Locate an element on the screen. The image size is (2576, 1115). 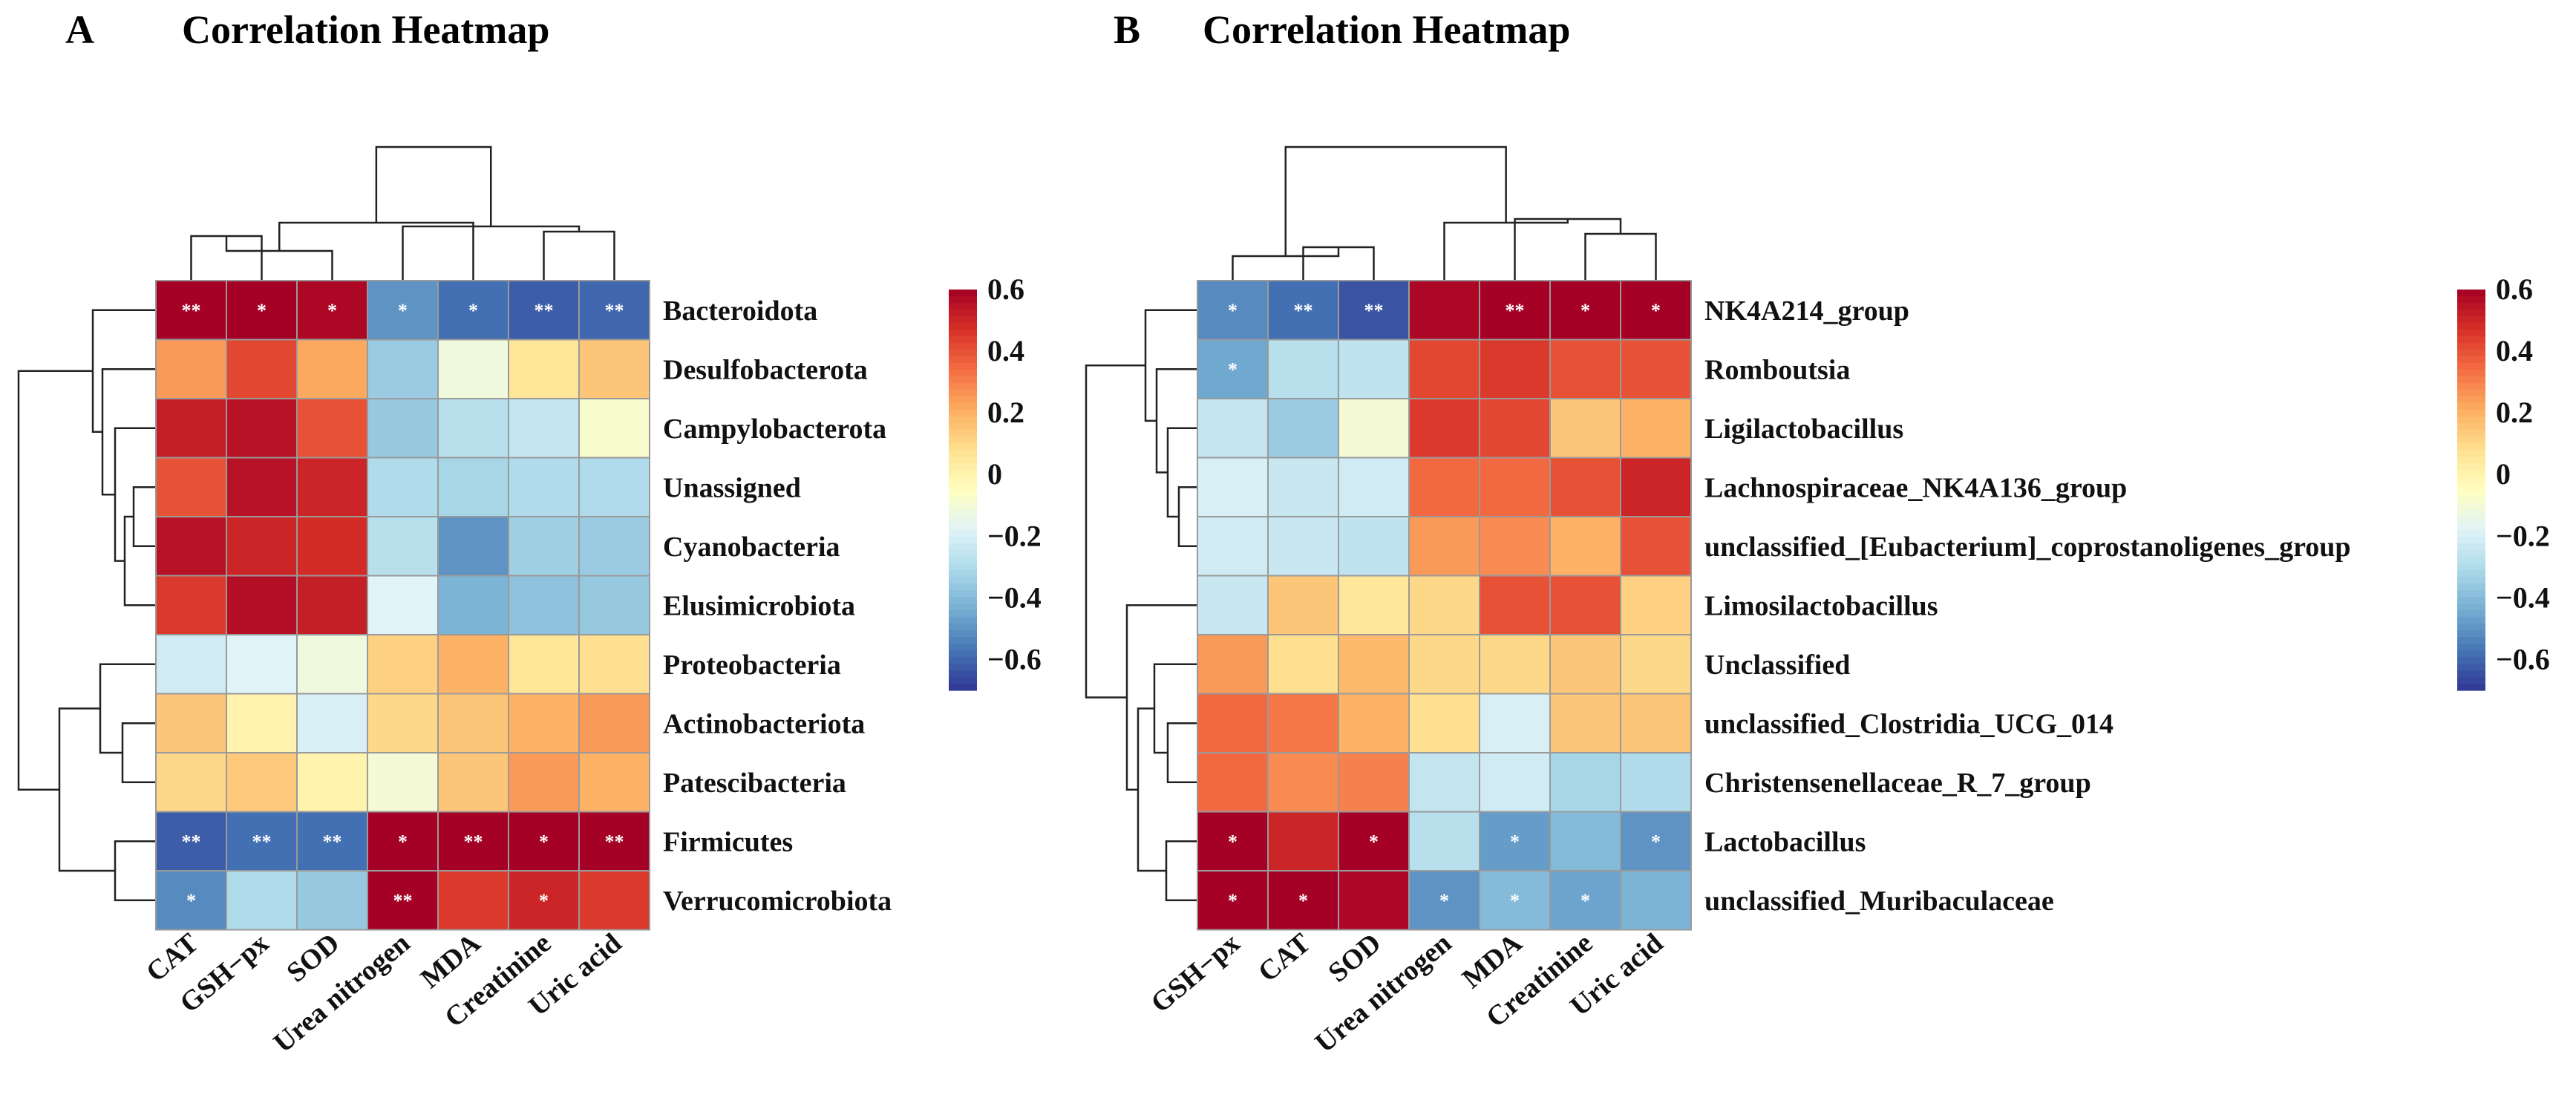
heatmap-cell-verrucomicrobiota-mda is located at coordinates (473, 901).